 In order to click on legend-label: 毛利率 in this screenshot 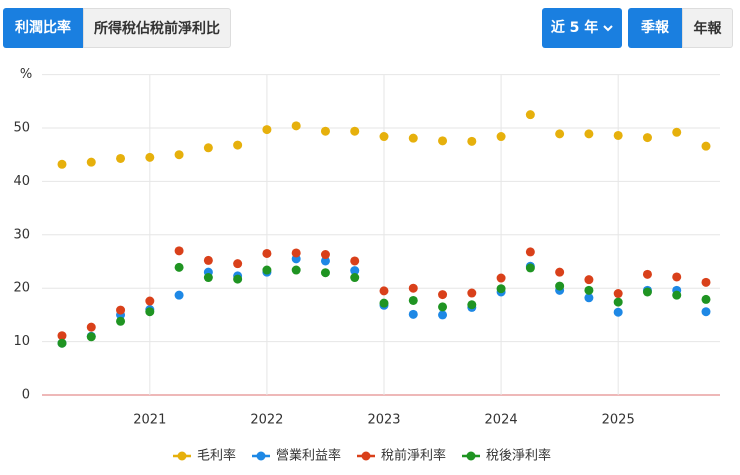, I will do `click(216, 456)`.